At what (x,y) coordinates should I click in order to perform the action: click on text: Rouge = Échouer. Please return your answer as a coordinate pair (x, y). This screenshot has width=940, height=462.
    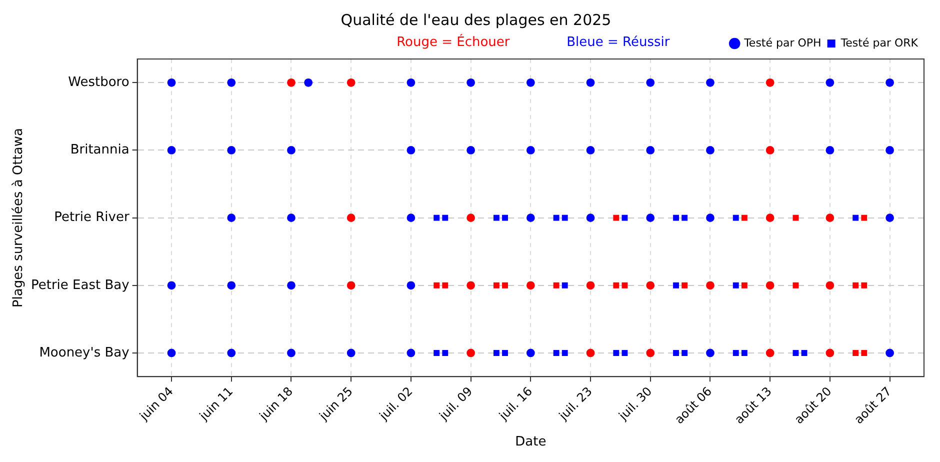
    Looking at the image, I should click on (453, 41).